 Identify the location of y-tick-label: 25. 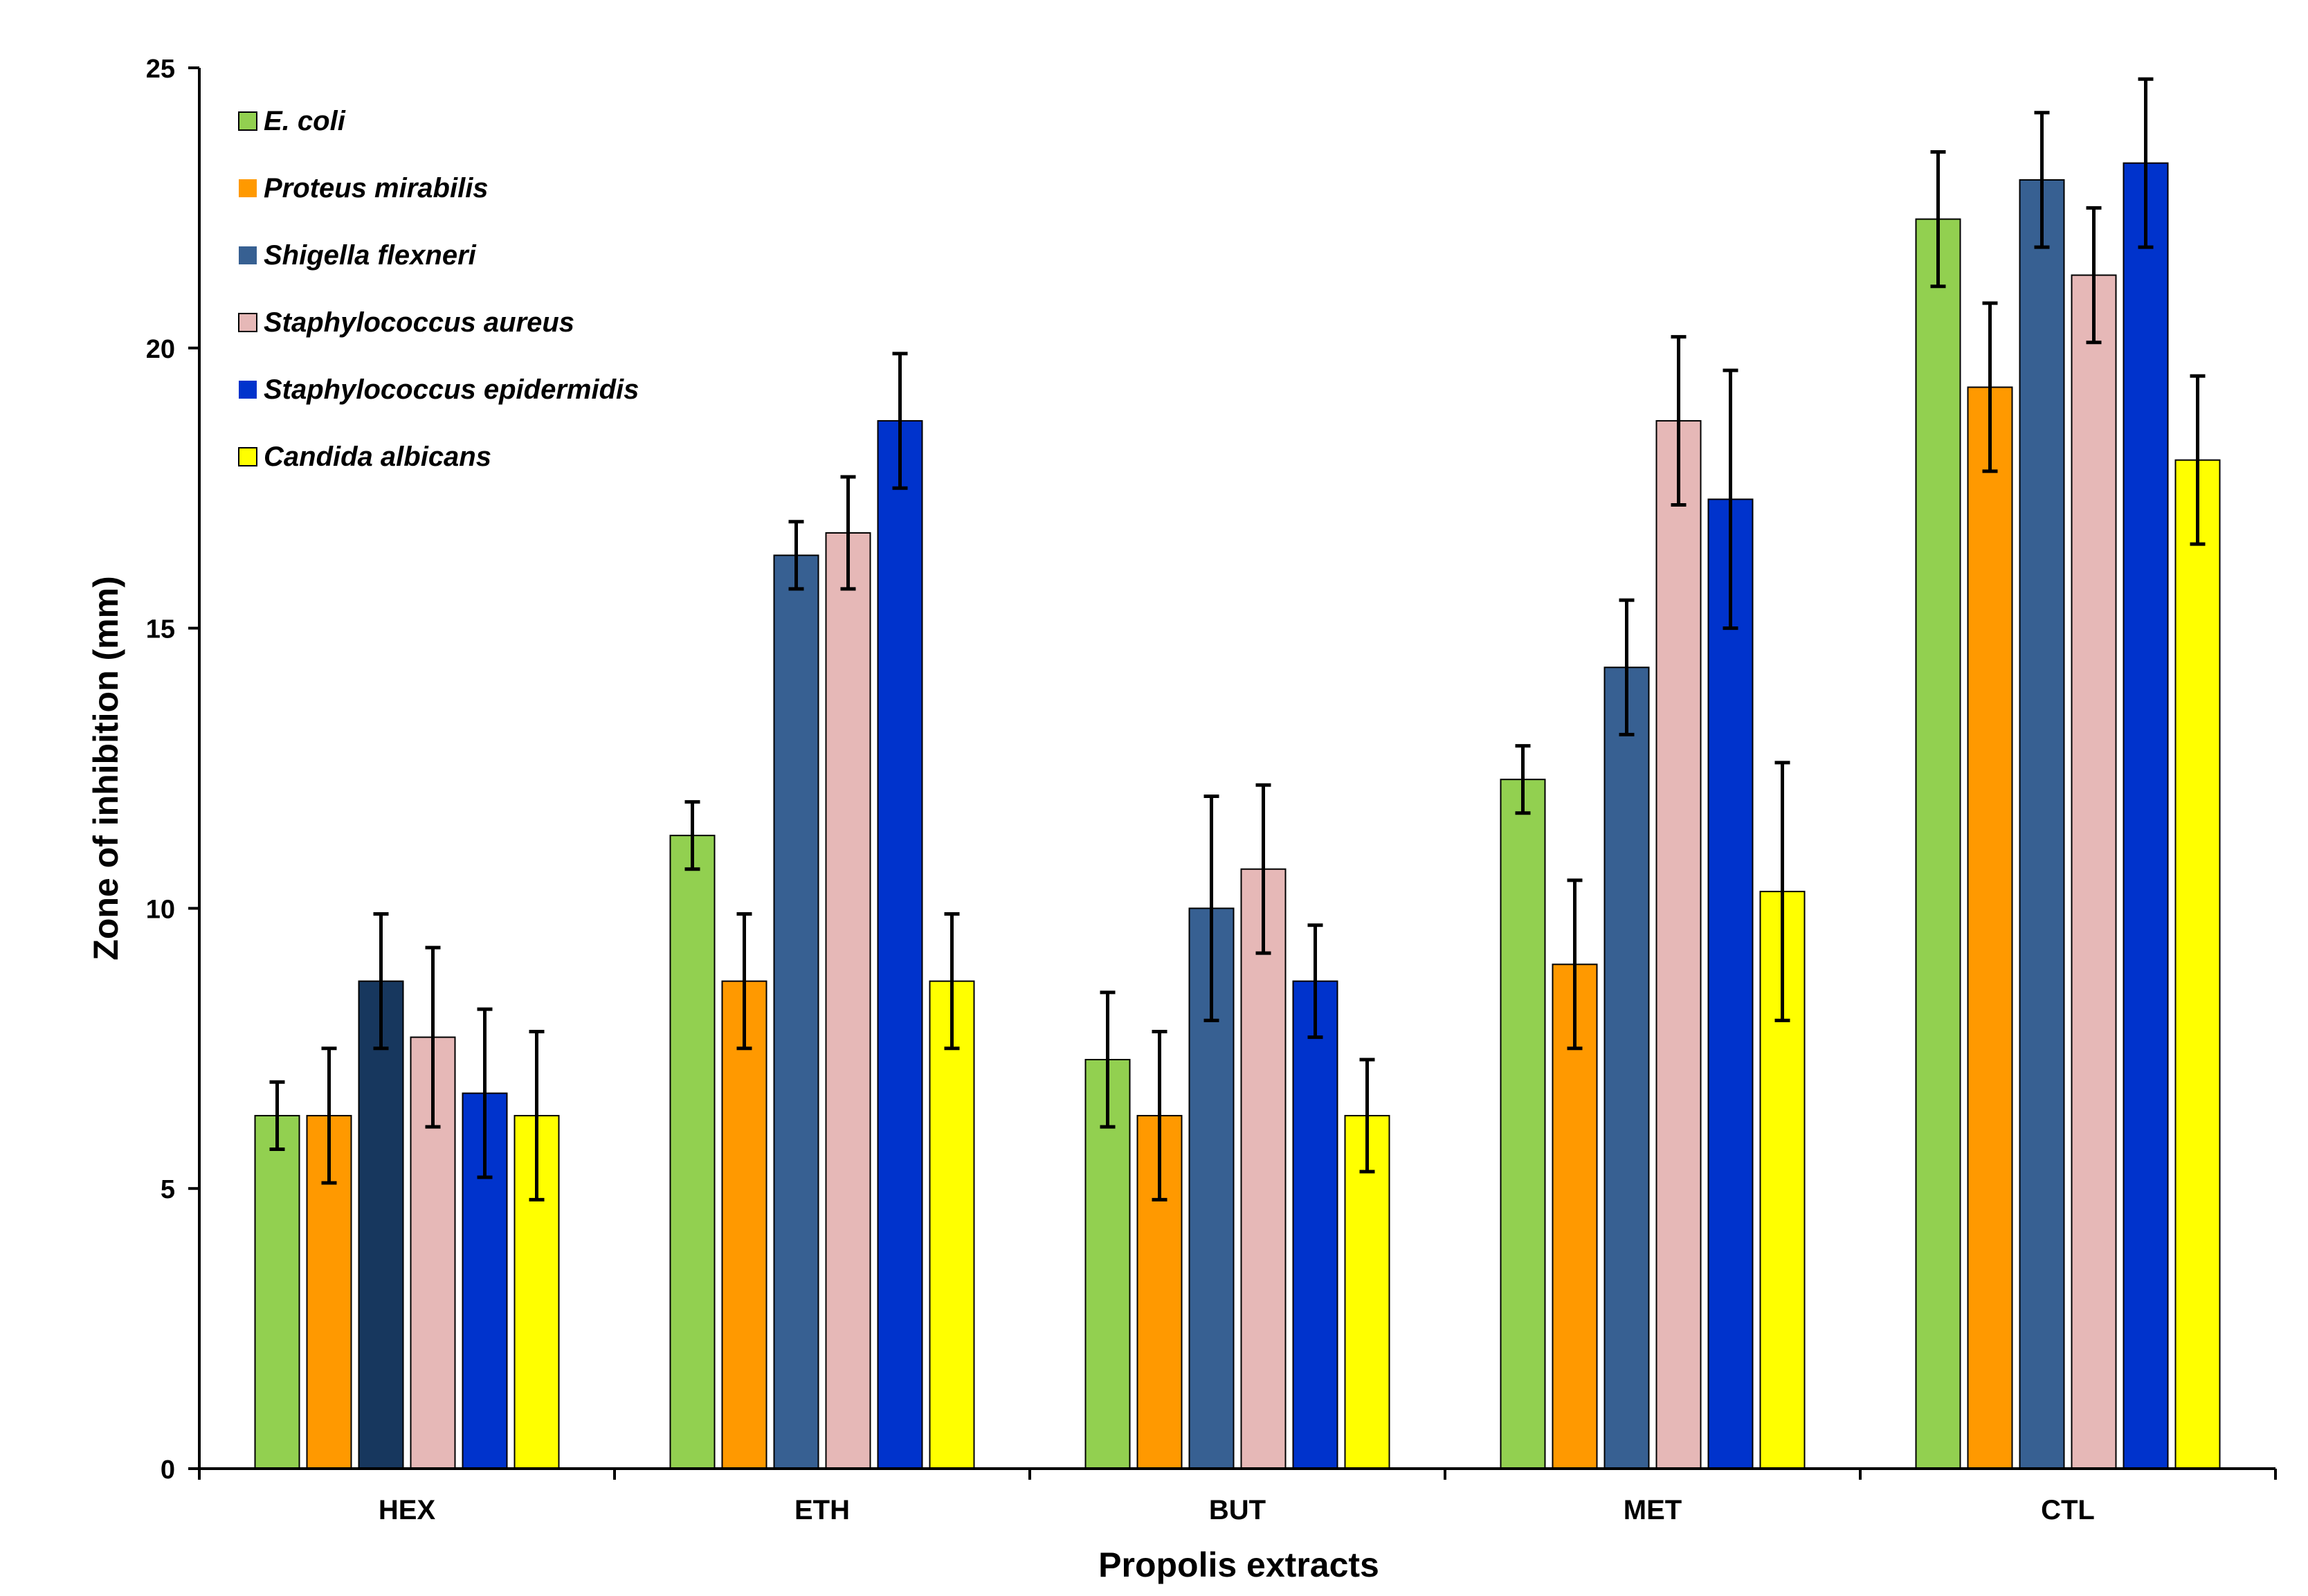
(160, 69).